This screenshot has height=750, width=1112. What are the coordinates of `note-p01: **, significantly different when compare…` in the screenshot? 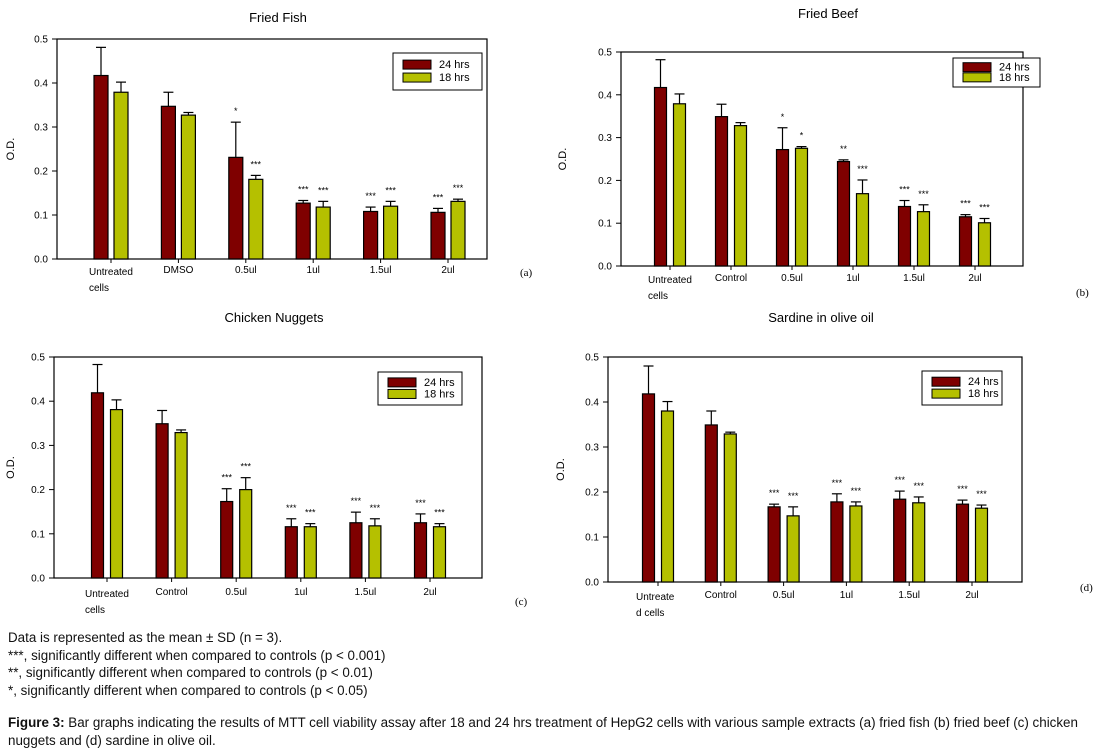 It's located at (190, 673).